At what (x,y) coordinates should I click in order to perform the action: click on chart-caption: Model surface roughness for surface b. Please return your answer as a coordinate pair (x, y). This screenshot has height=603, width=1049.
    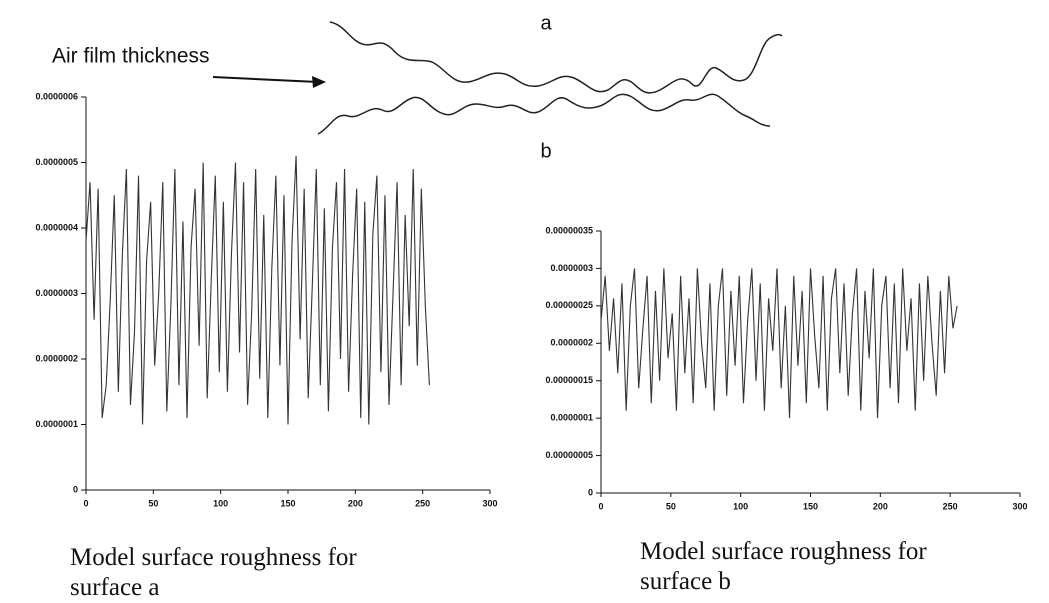
    Looking at the image, I should click on (783, 566).